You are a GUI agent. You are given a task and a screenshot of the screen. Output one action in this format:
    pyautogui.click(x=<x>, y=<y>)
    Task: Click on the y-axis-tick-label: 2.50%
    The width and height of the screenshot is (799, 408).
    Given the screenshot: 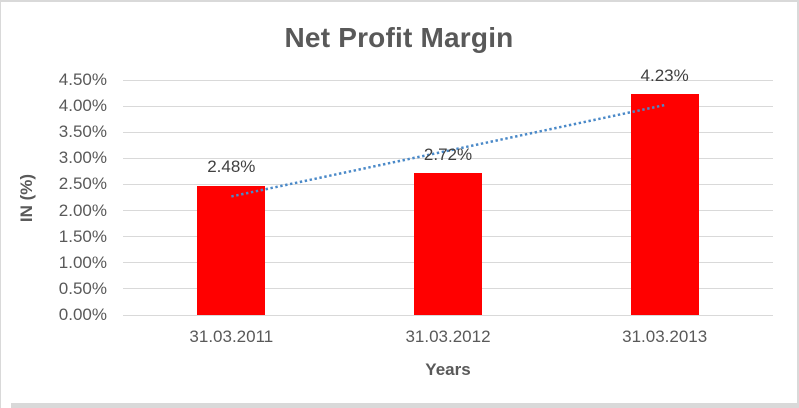 What is the action you would take?
    pyautogui.click(x=82, y=184)
    